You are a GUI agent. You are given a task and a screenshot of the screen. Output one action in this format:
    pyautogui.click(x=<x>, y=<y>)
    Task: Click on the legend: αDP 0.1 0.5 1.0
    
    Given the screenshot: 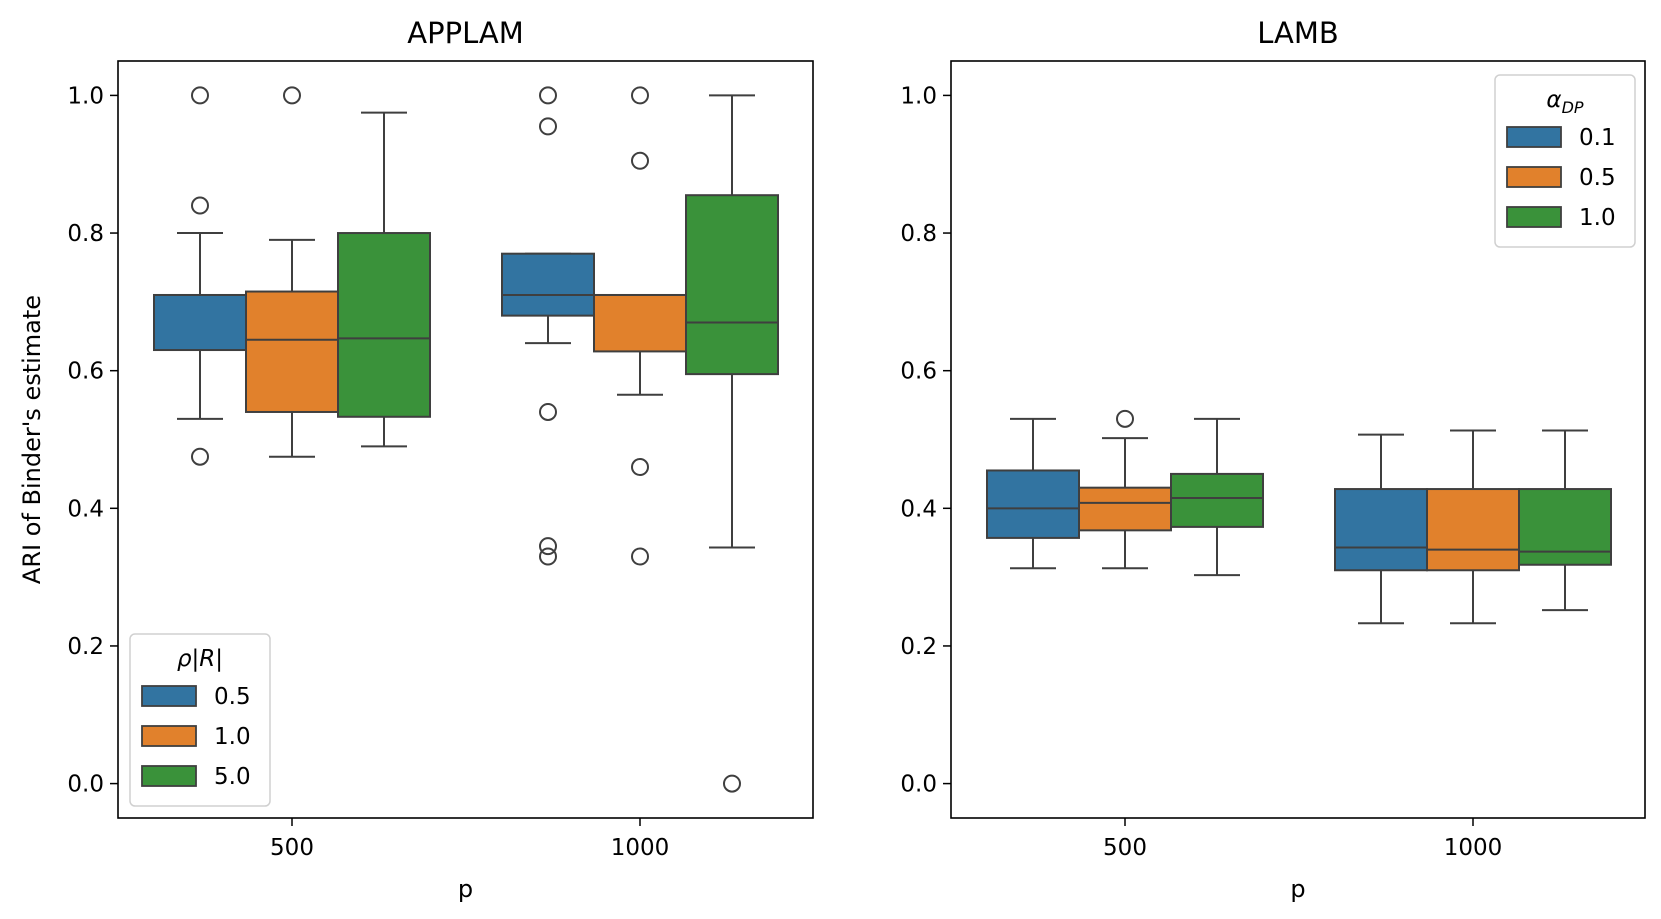 What is the action you would take?
    pyautogui.click(x=1565, y=161)
    